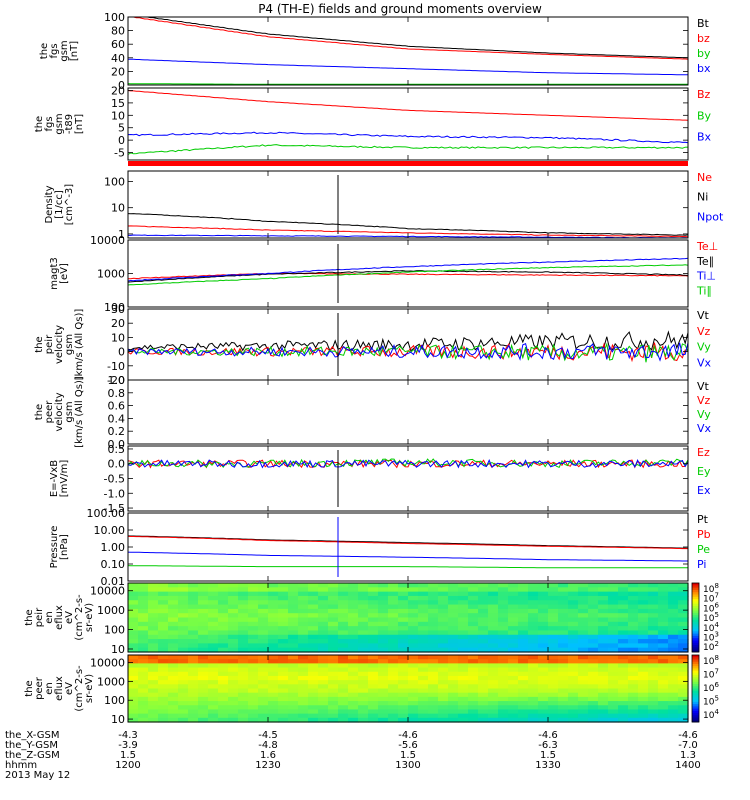 The image size is (750, 800). I want to click on legend-label: Te⊥, so click(707, 246).